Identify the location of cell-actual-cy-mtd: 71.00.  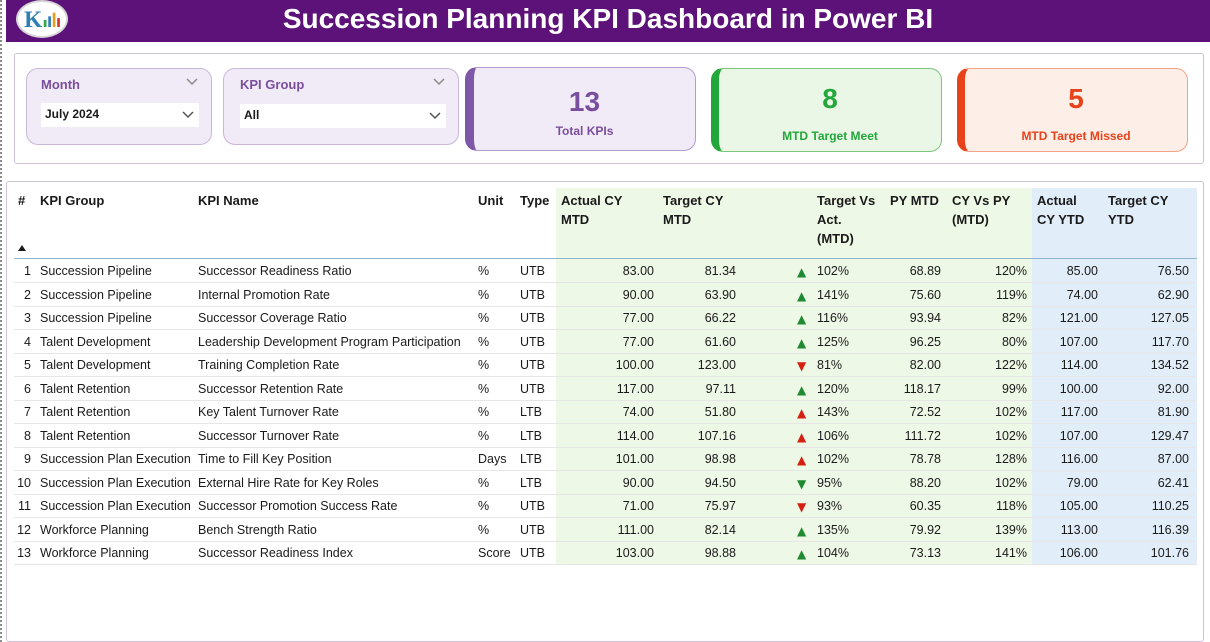
(638, 506).